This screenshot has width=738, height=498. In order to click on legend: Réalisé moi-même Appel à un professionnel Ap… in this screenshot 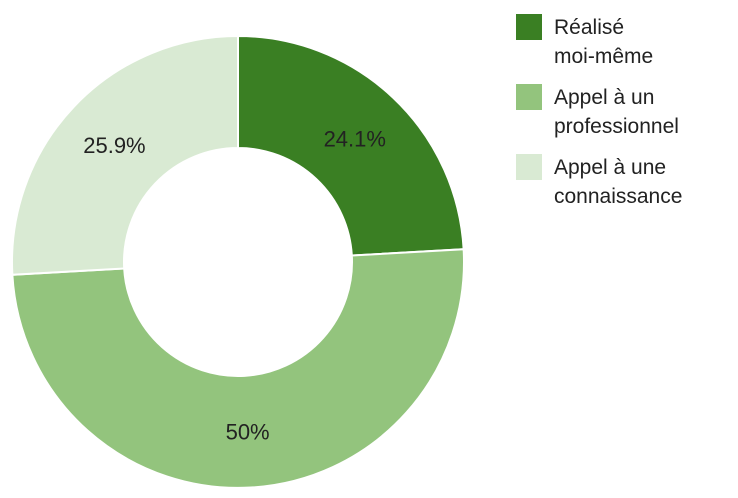, I will do `click(599, 111)`.